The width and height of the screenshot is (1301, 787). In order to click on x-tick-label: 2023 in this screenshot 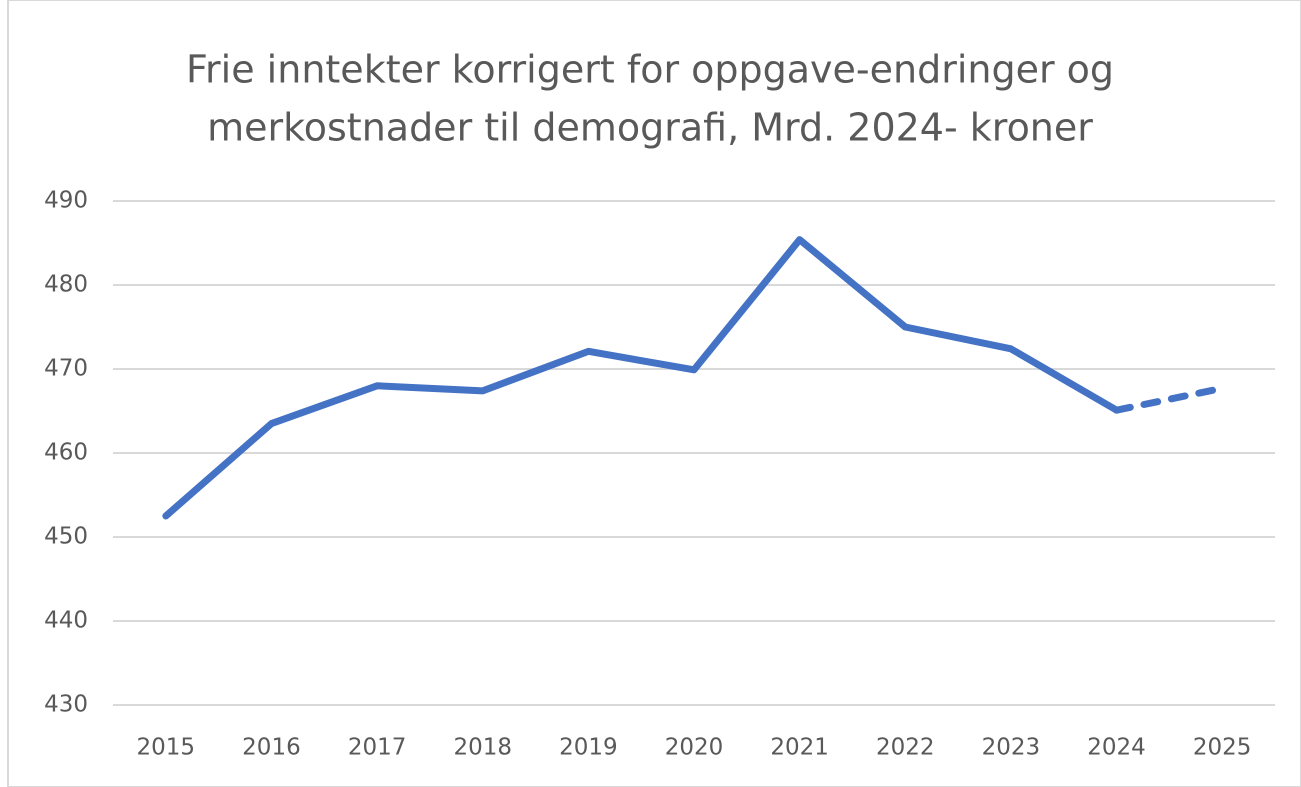, I will do `click(1011, 748)`.